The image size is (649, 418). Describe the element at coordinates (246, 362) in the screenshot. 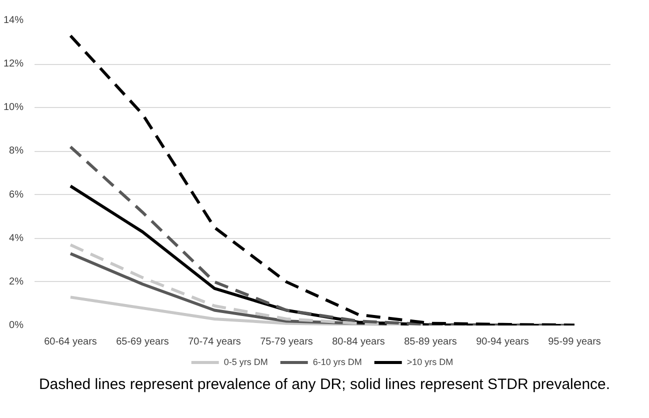

I see `legend-label: 0-5 yrs DM` at that location.